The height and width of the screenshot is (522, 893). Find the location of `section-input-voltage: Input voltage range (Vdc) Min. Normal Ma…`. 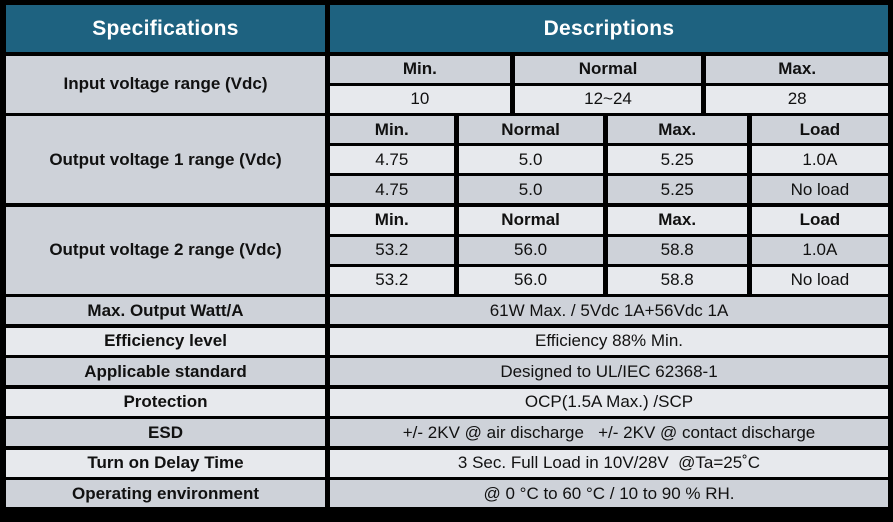

section-input-voltage: Input voltage range (Vdc) Min. Normal Ma… is located at coordinates (447, 84).